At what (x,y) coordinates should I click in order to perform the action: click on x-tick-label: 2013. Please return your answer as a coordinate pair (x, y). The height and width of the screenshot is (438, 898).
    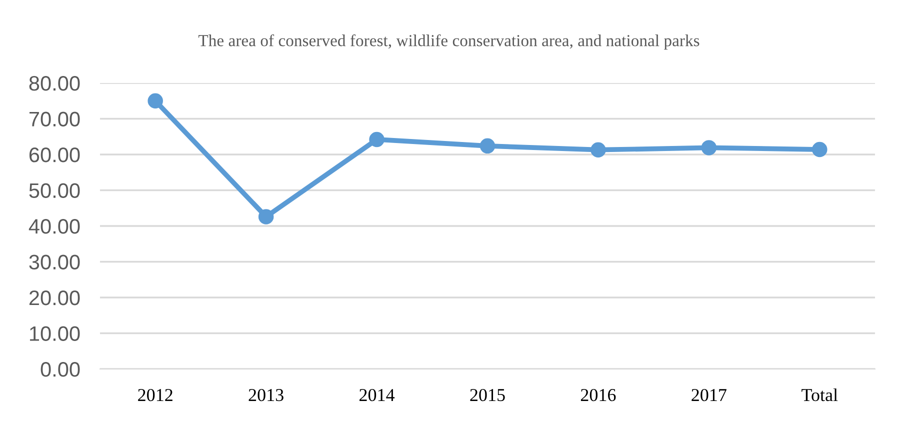
    Looking at the image, I should click on (266, 395).